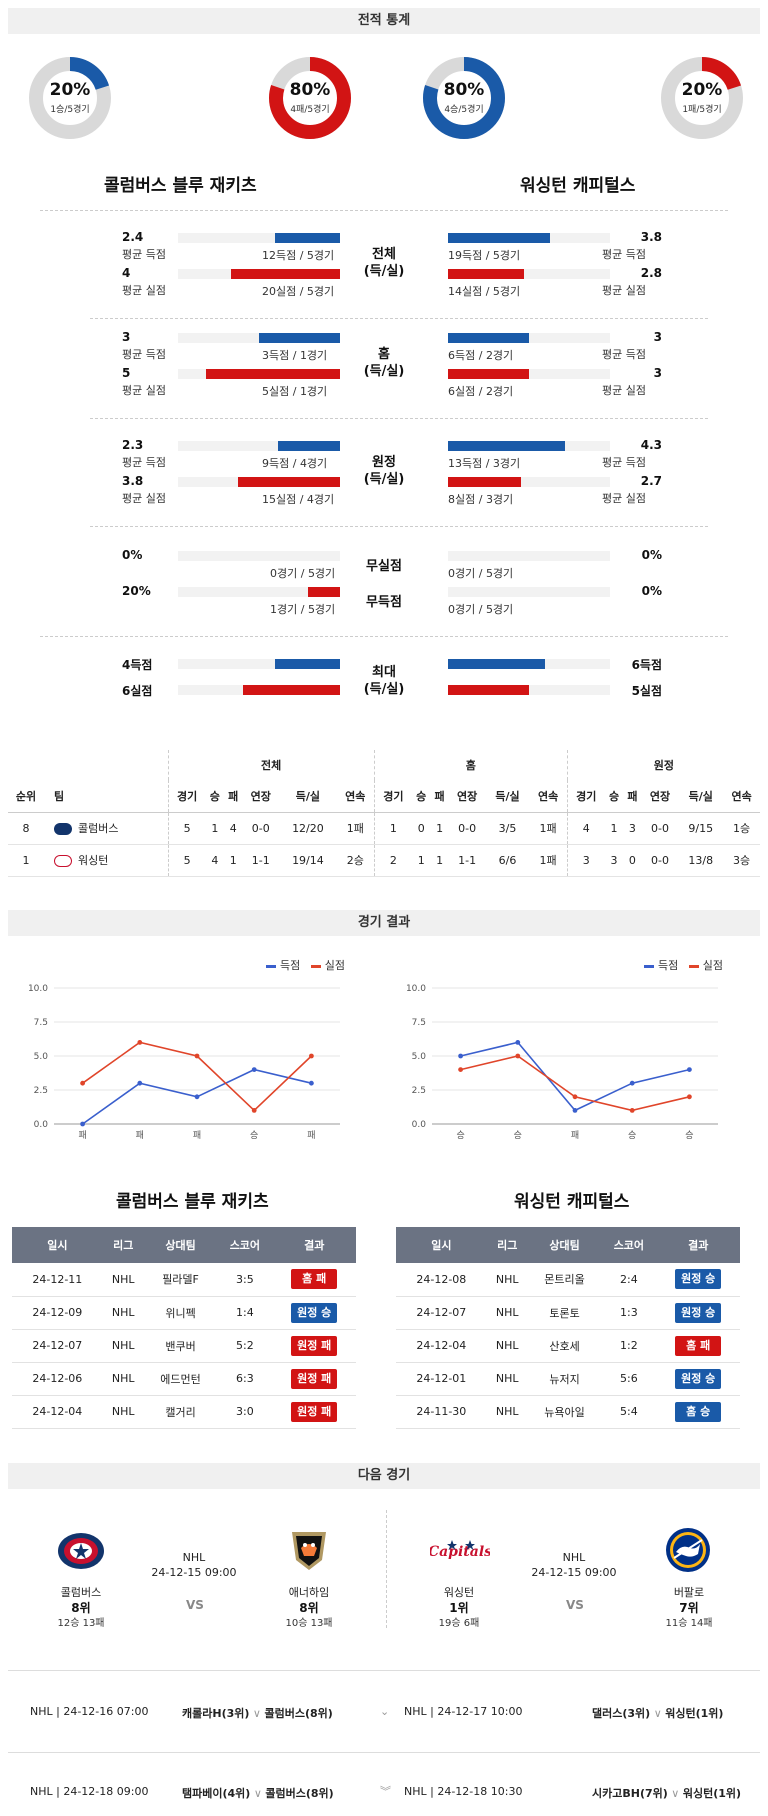 The height and width of the screenshot is (1816, 768). What do you see at coordinates (123, 1245) in the screenshot?
I see `results-col-header: 리그` at bounding box center [123, 1245].